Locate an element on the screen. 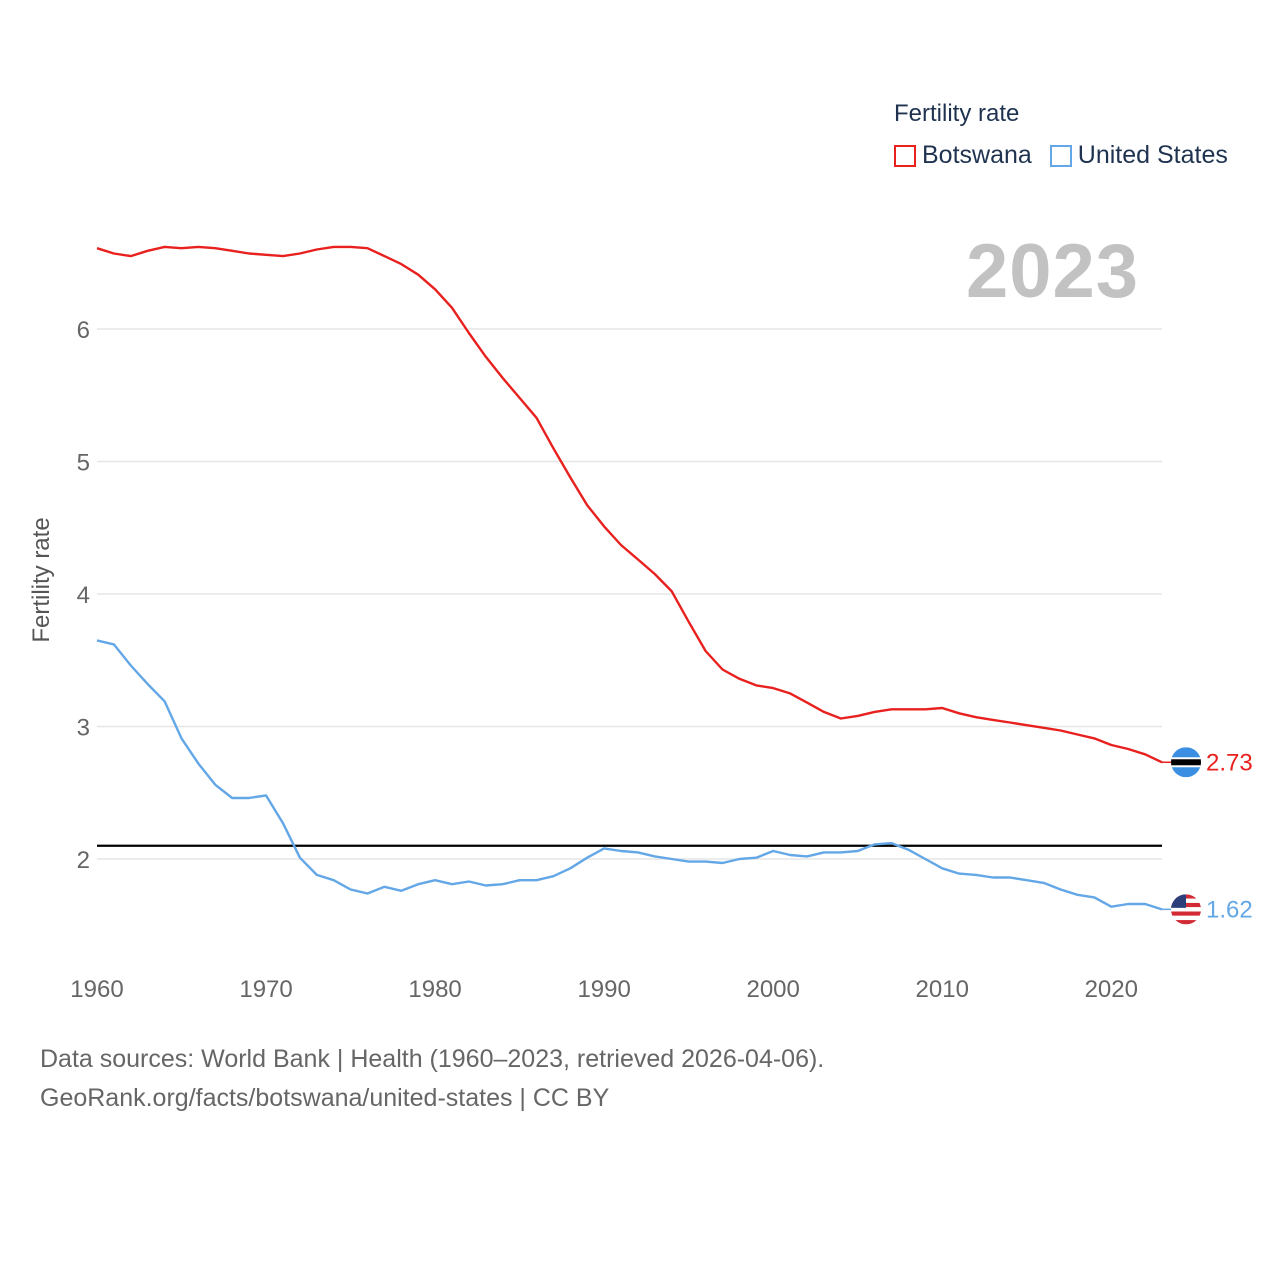  y-tick-label: 5 is located at coordinates (83, 463).